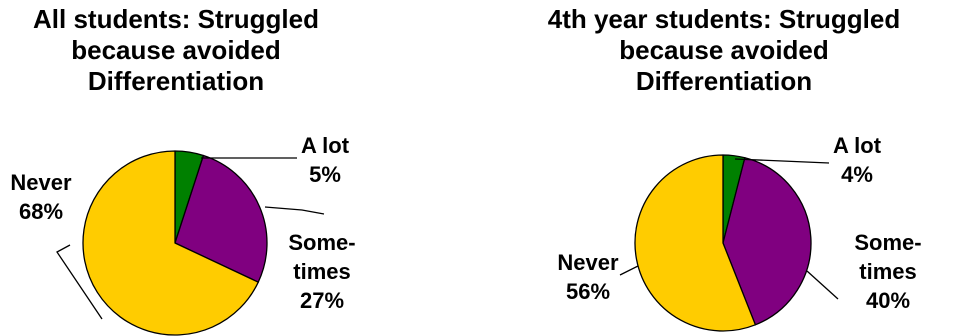 The width and height of the screenshot is (959, 336). I want to click on slice-label: Some-times 40%, so click(887, 271).